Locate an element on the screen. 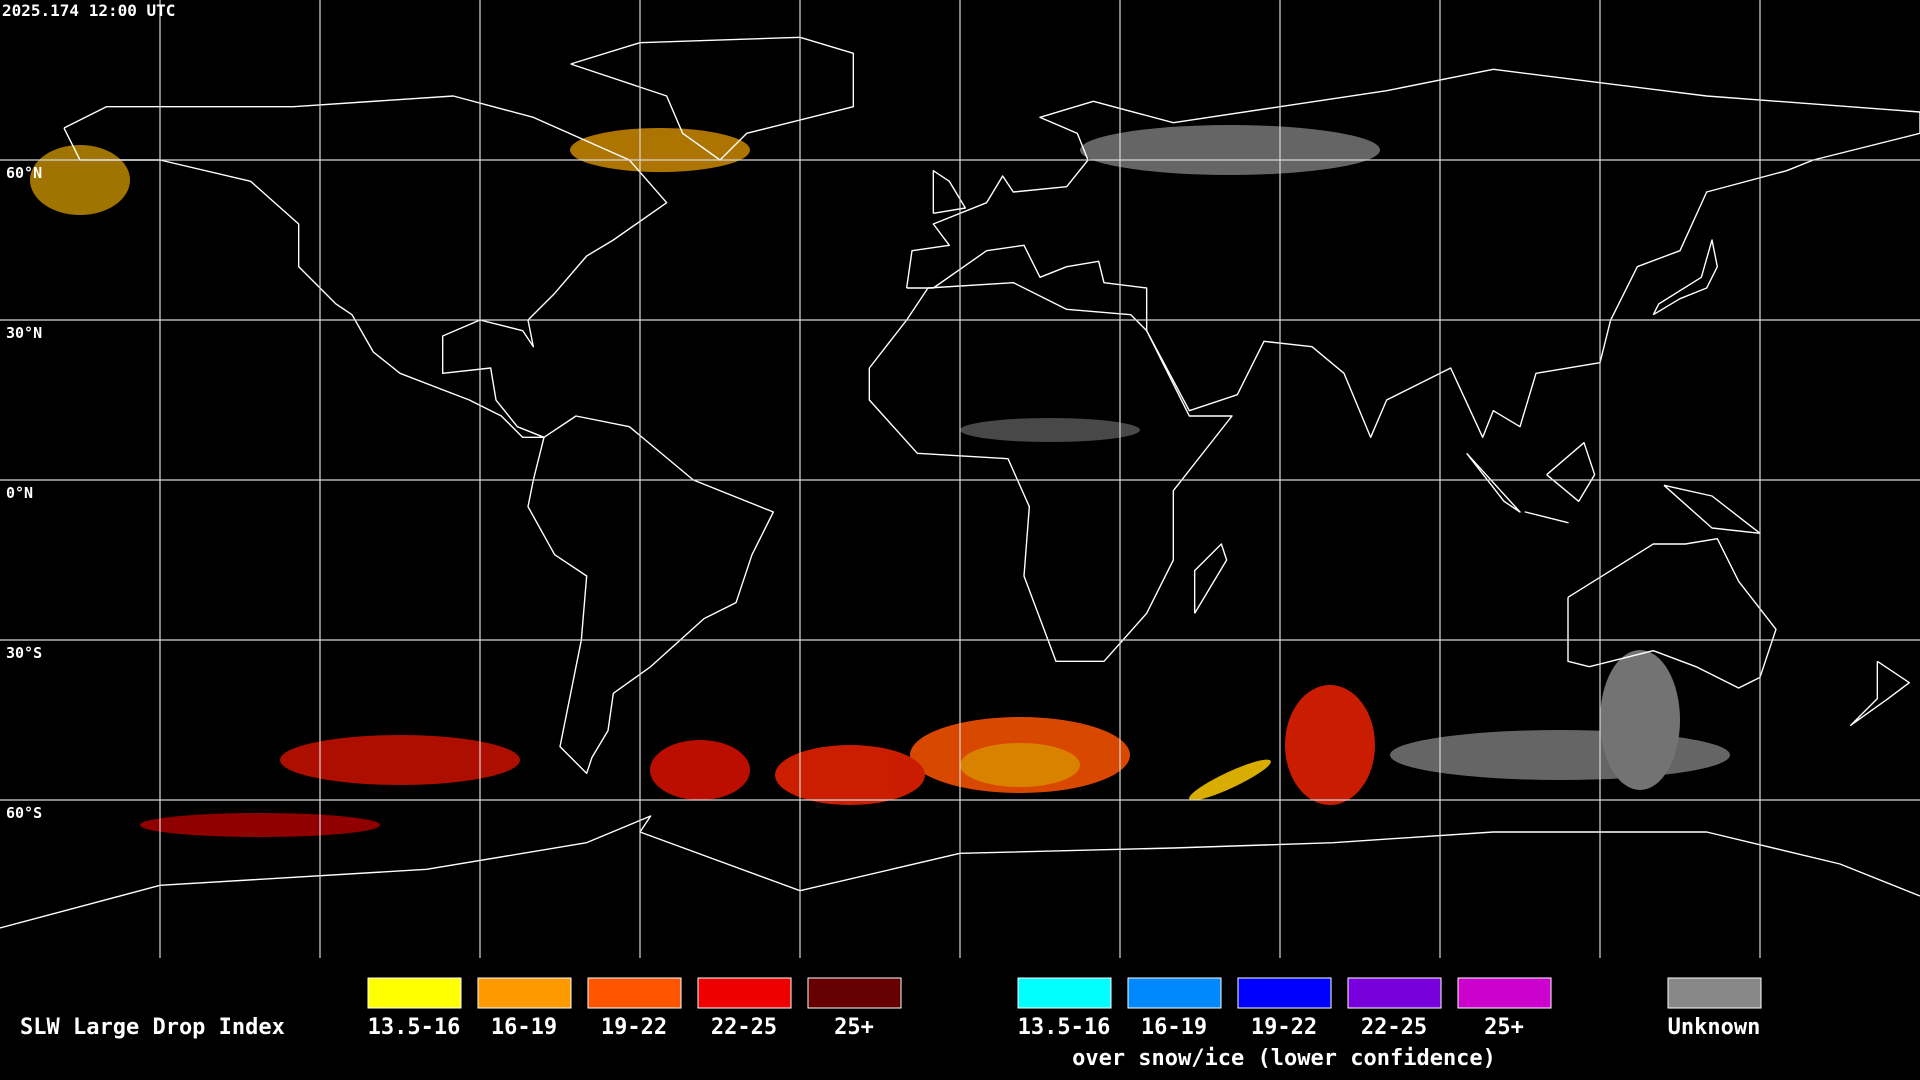  latitude-label: 0°N is located at coordinates (19, 493).